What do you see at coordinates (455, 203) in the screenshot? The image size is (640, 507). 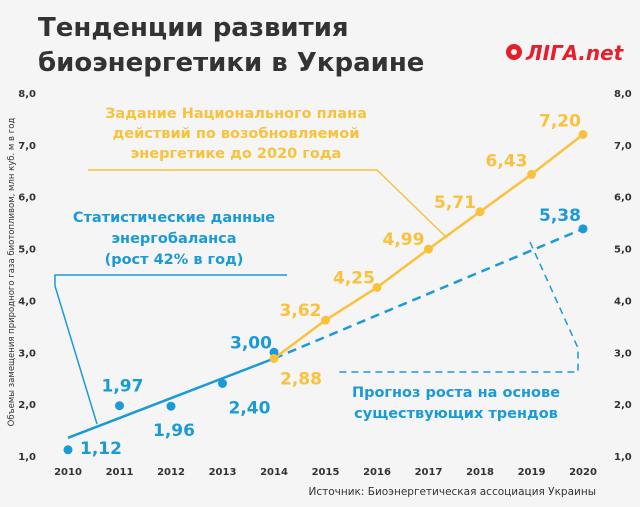 I see `plan-data-label: 5,71` at bounding box center [455, 203].